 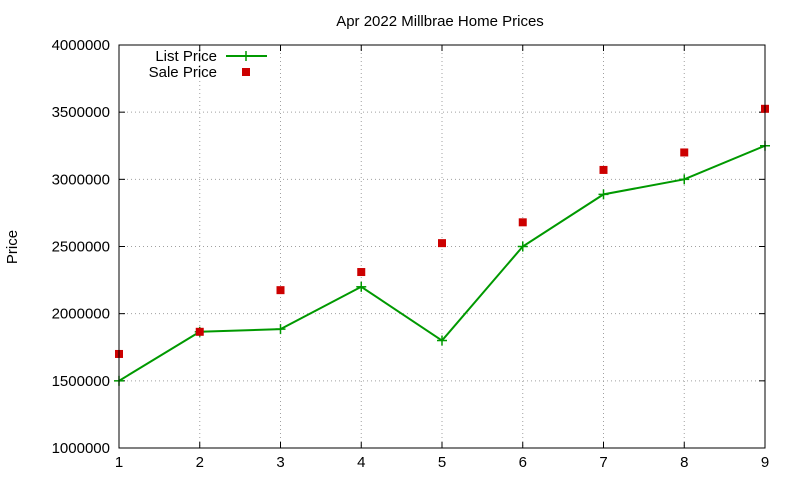 What do you see at coordinates (12, 247) in the screenshot?
I see `y-axis-label: Price` at bounding box center [12, 247].